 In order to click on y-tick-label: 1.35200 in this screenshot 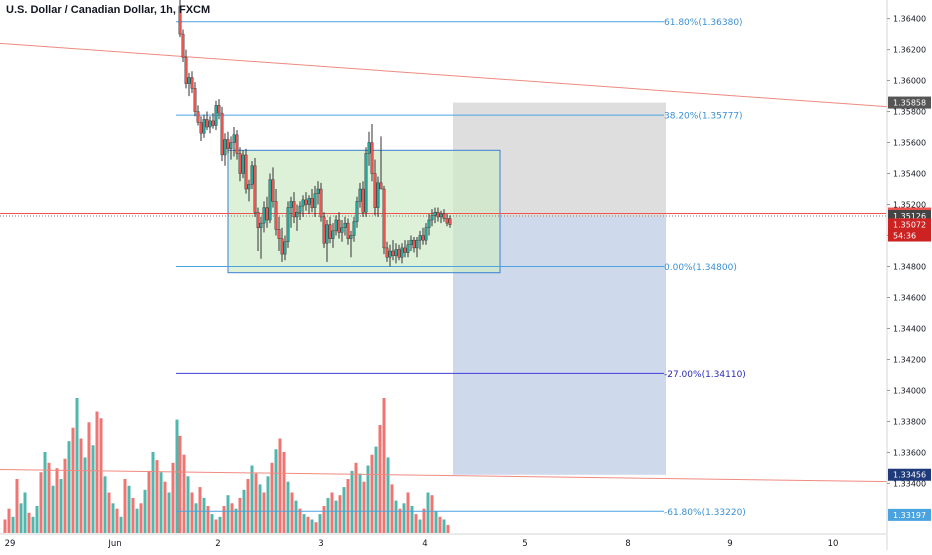, I will do `click(909, 205)`.